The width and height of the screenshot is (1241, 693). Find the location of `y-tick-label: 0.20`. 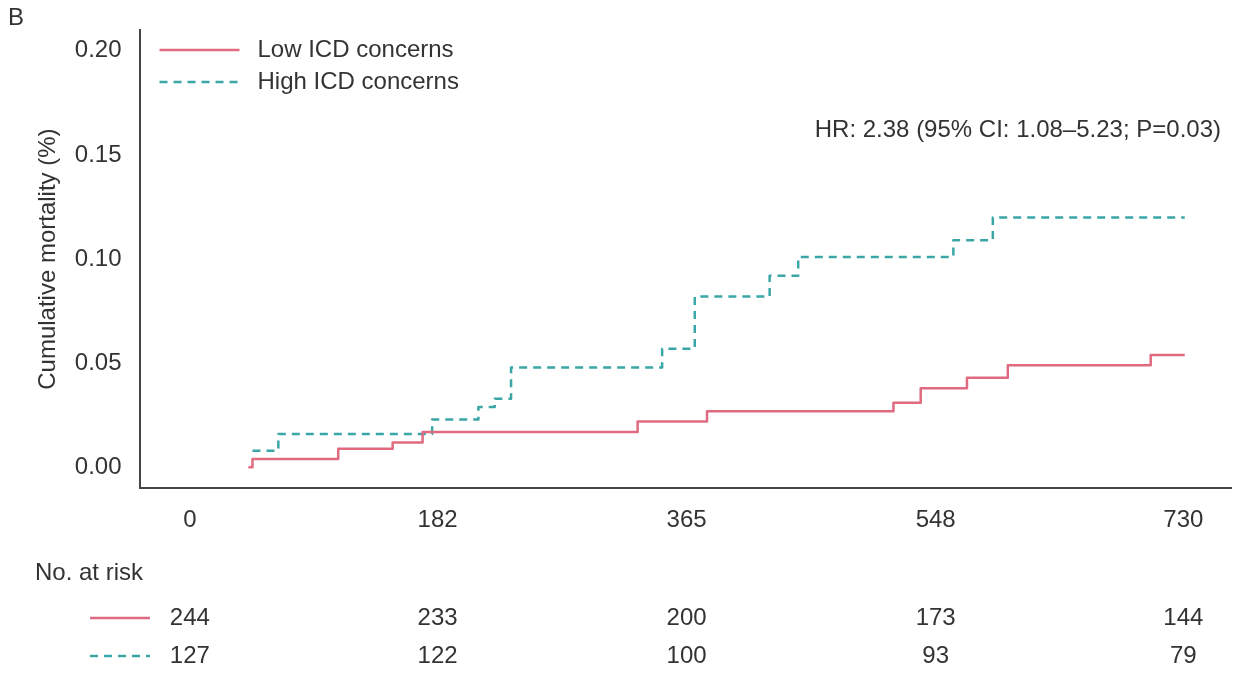

y-tick-label: 0.20 is located at coordinates (98, 49).